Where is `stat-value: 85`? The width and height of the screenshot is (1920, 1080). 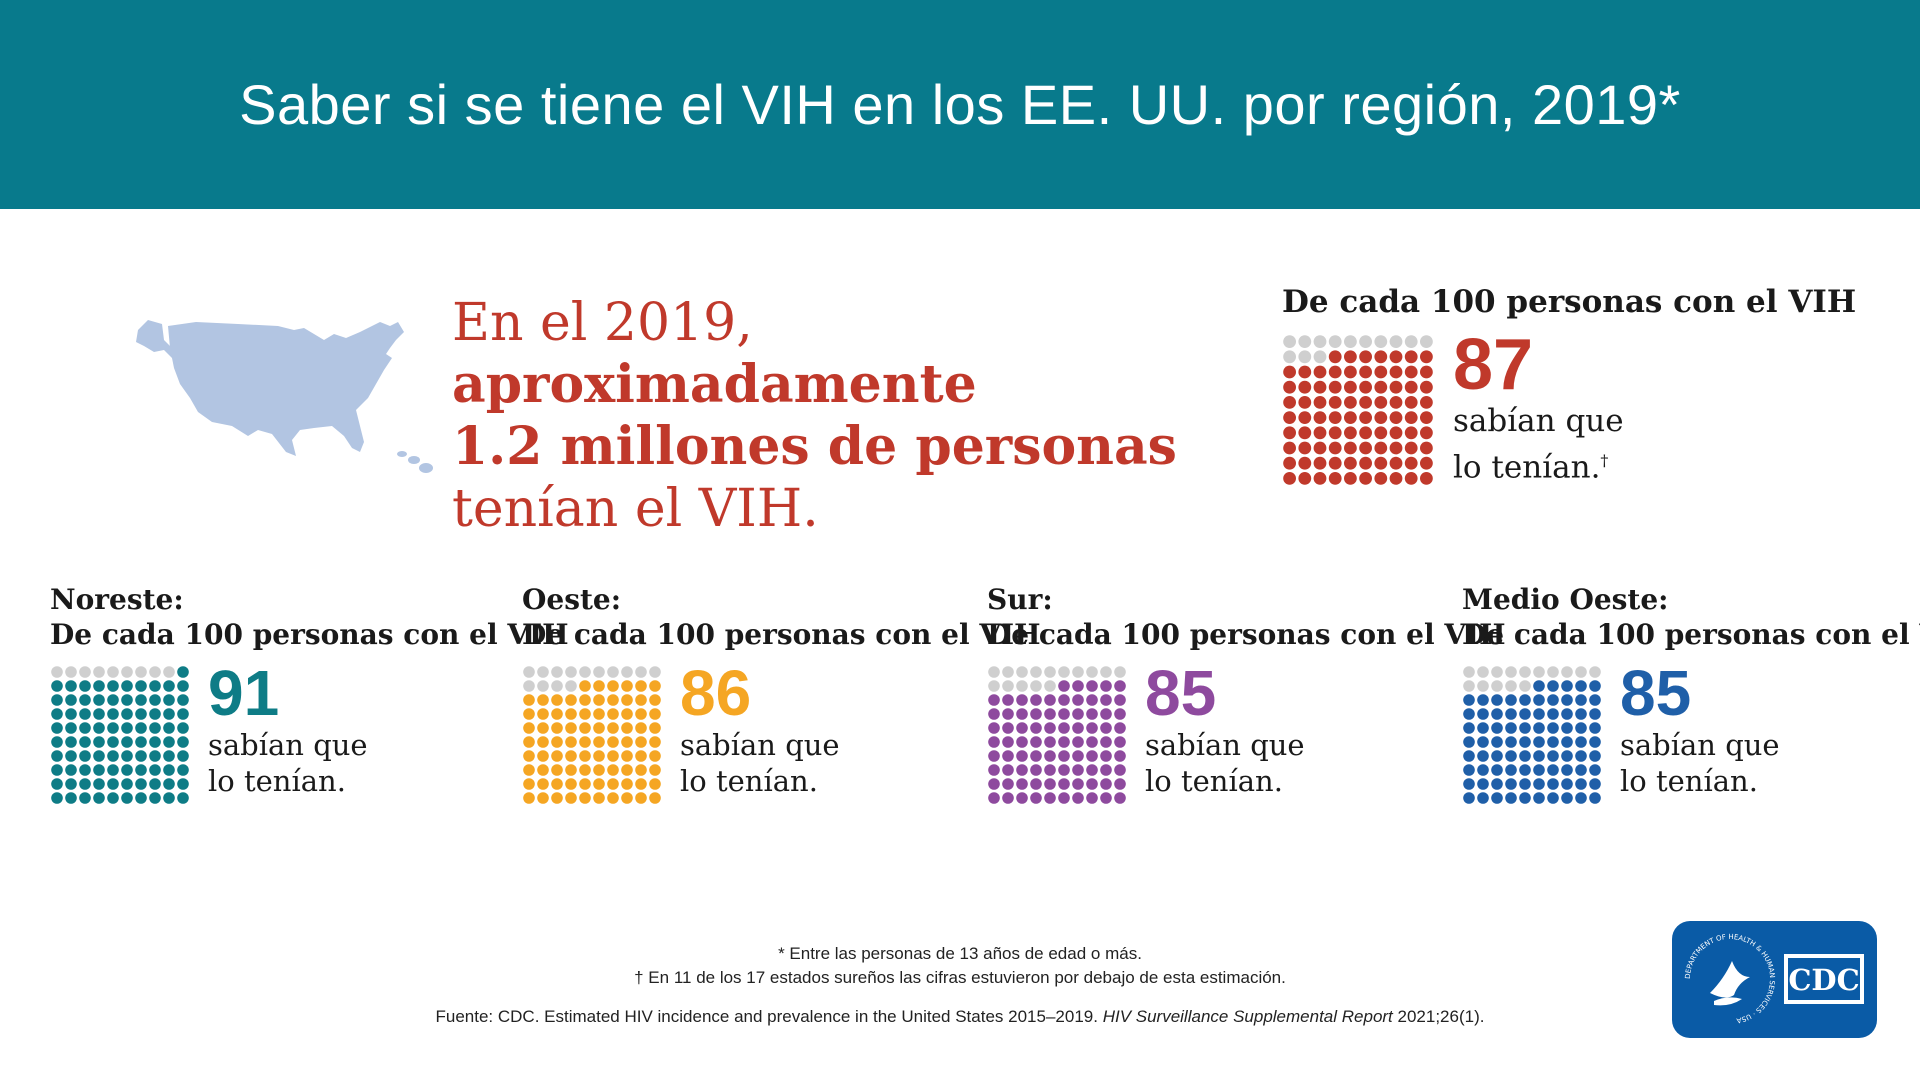
stat-value: 85 is located at coordinates (1181, 693).